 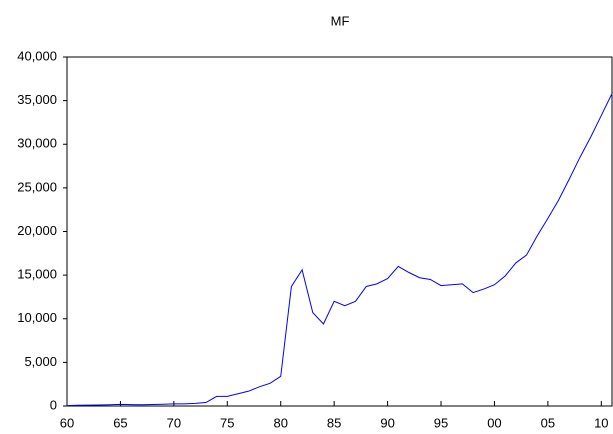 I want to click on y-tick-label: 0, so click(x=53, y=404).